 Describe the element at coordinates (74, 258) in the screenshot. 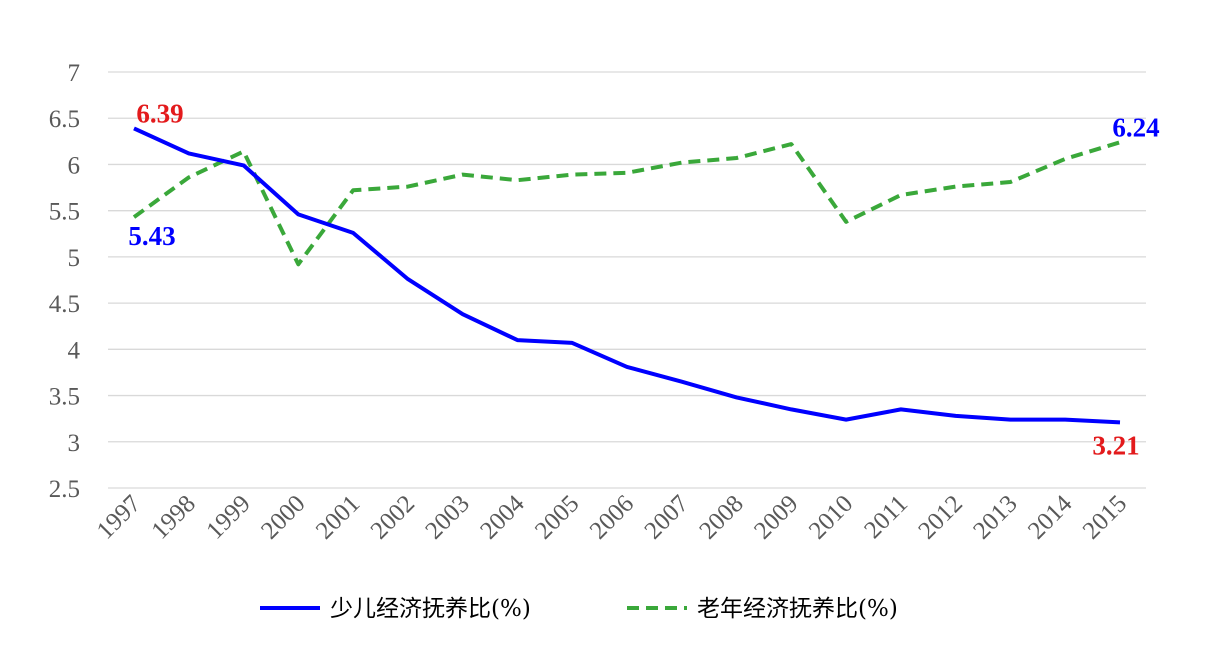

I see `y-tick-label: 5` at that location.